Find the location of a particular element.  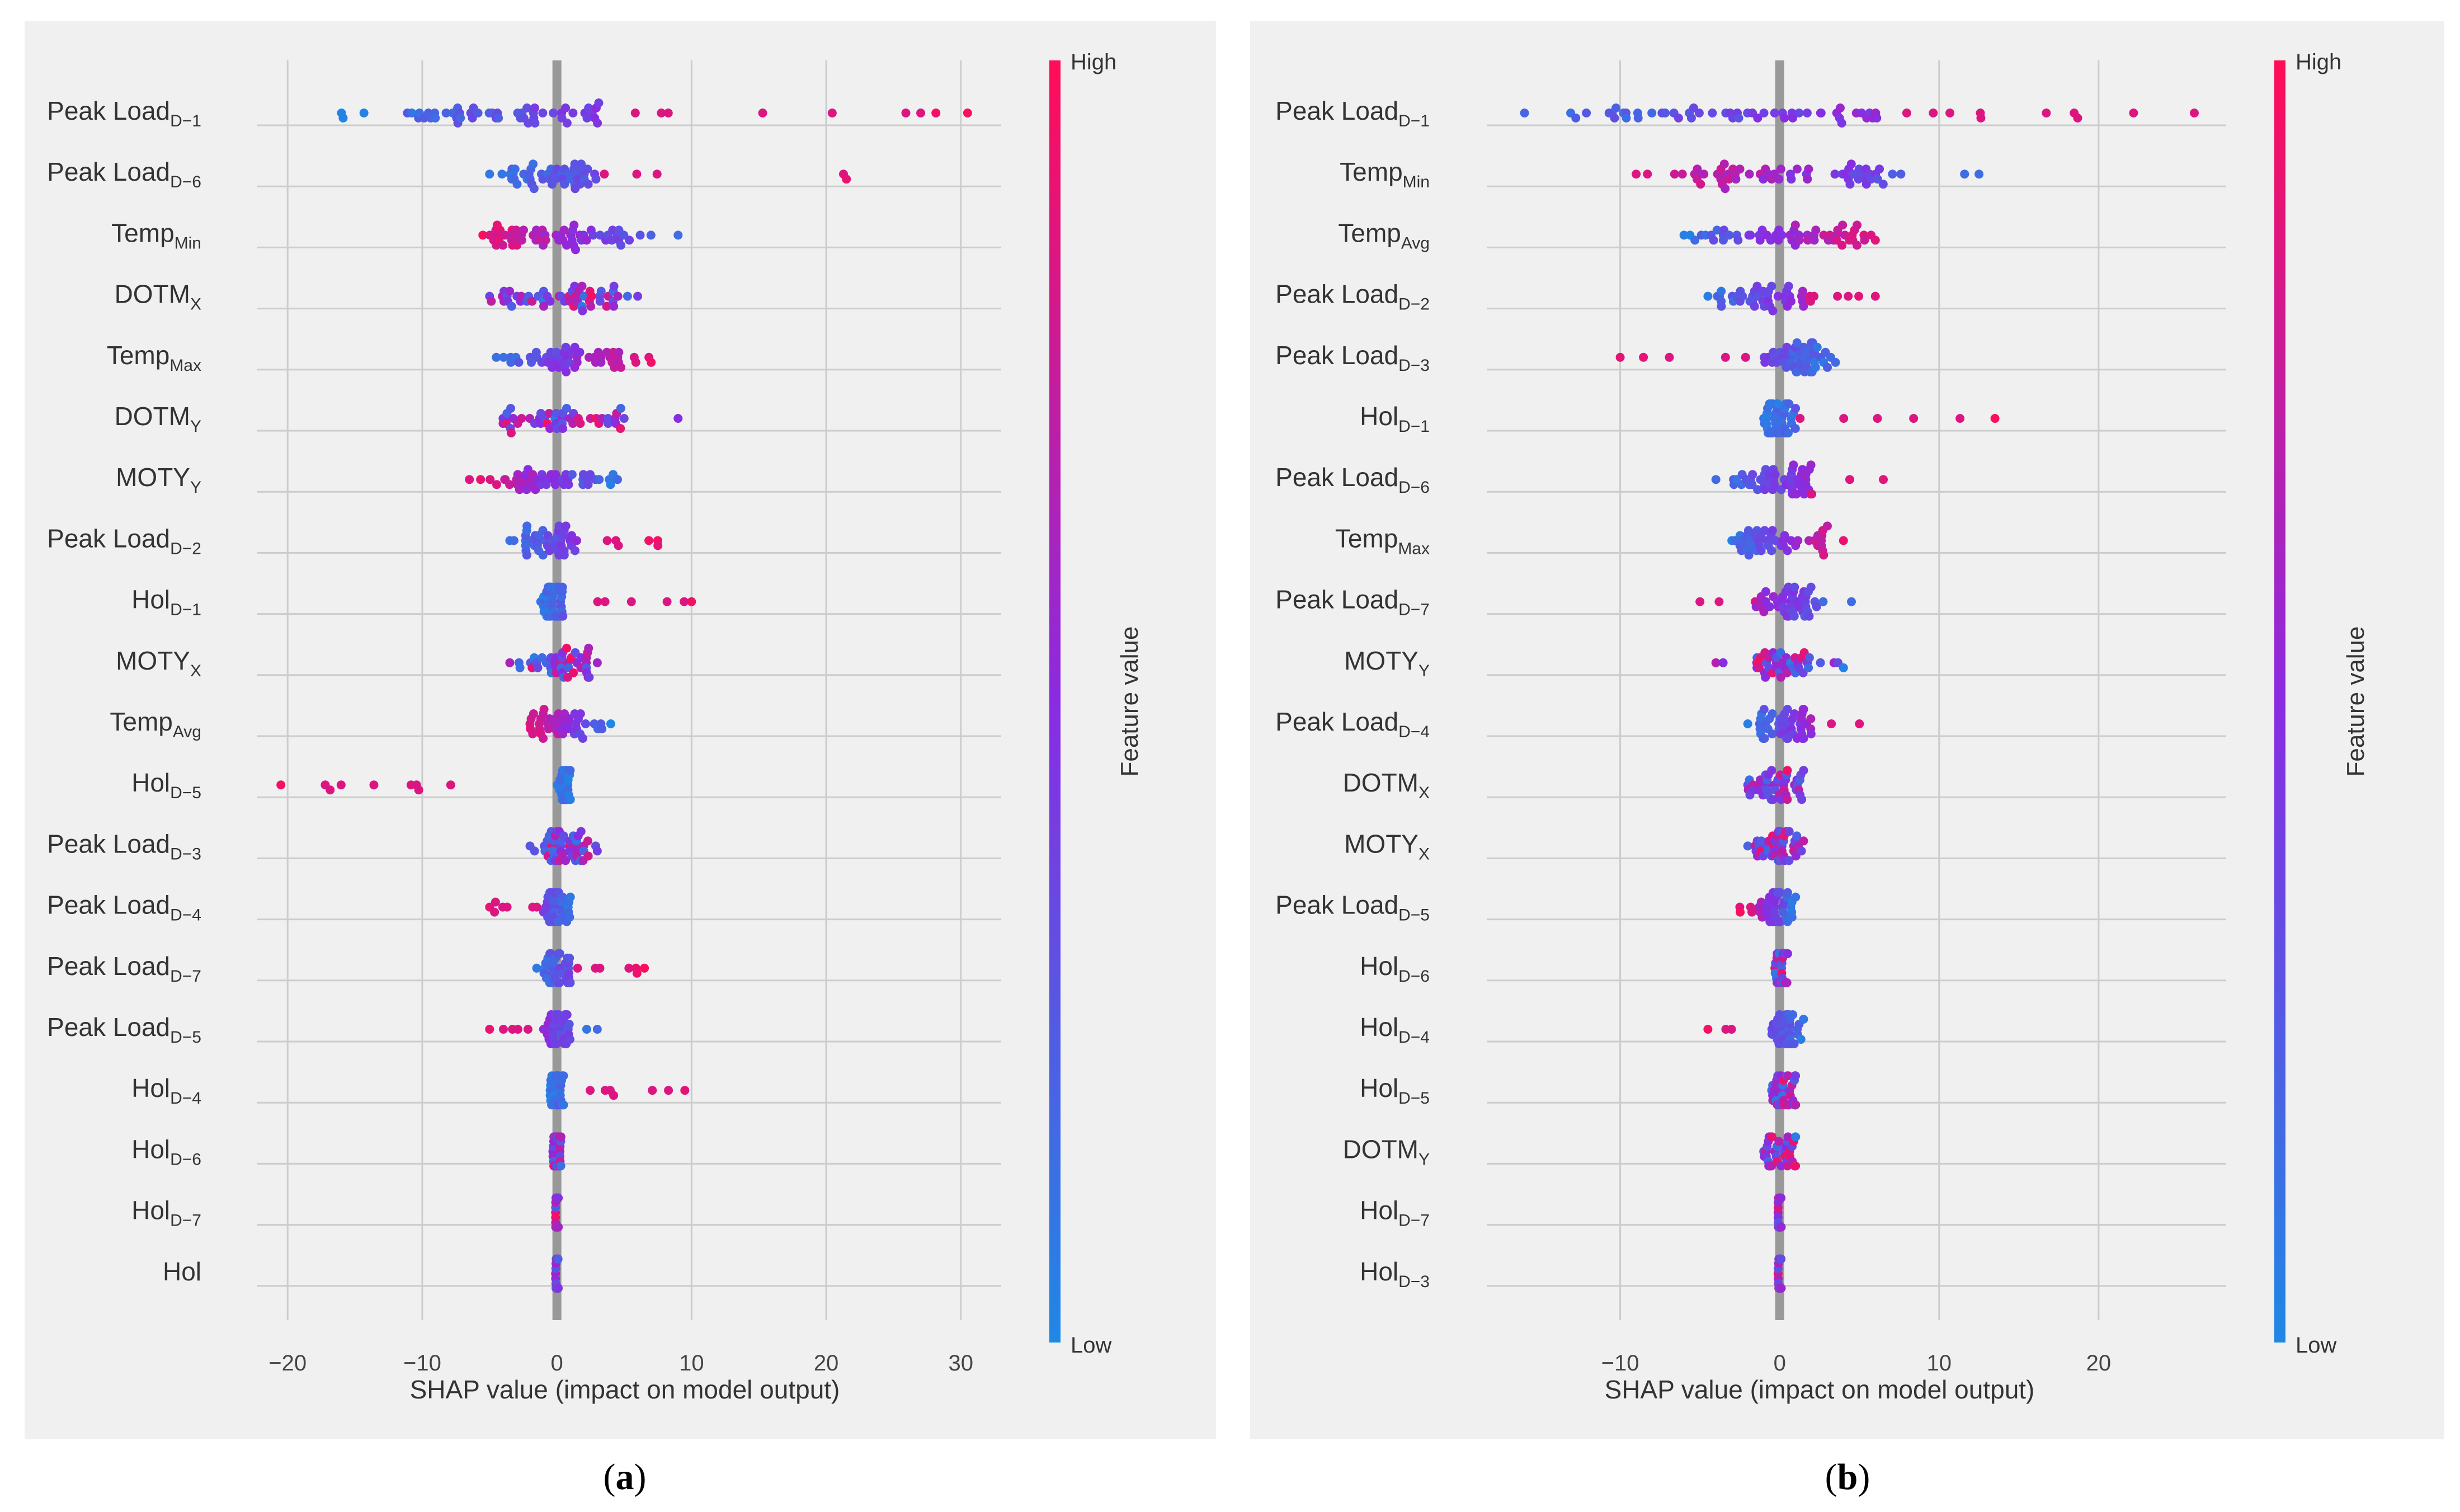

panel-b-colorbar is located at coordinates (2279, 702).